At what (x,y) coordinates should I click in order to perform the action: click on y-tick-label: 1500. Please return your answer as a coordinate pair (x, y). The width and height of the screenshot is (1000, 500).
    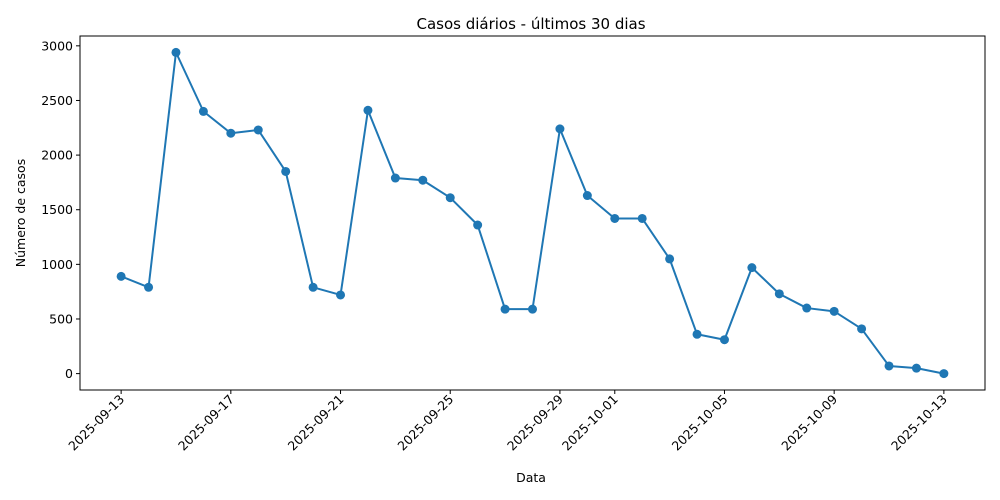
    Looking at the image, I should click on (57, 209).